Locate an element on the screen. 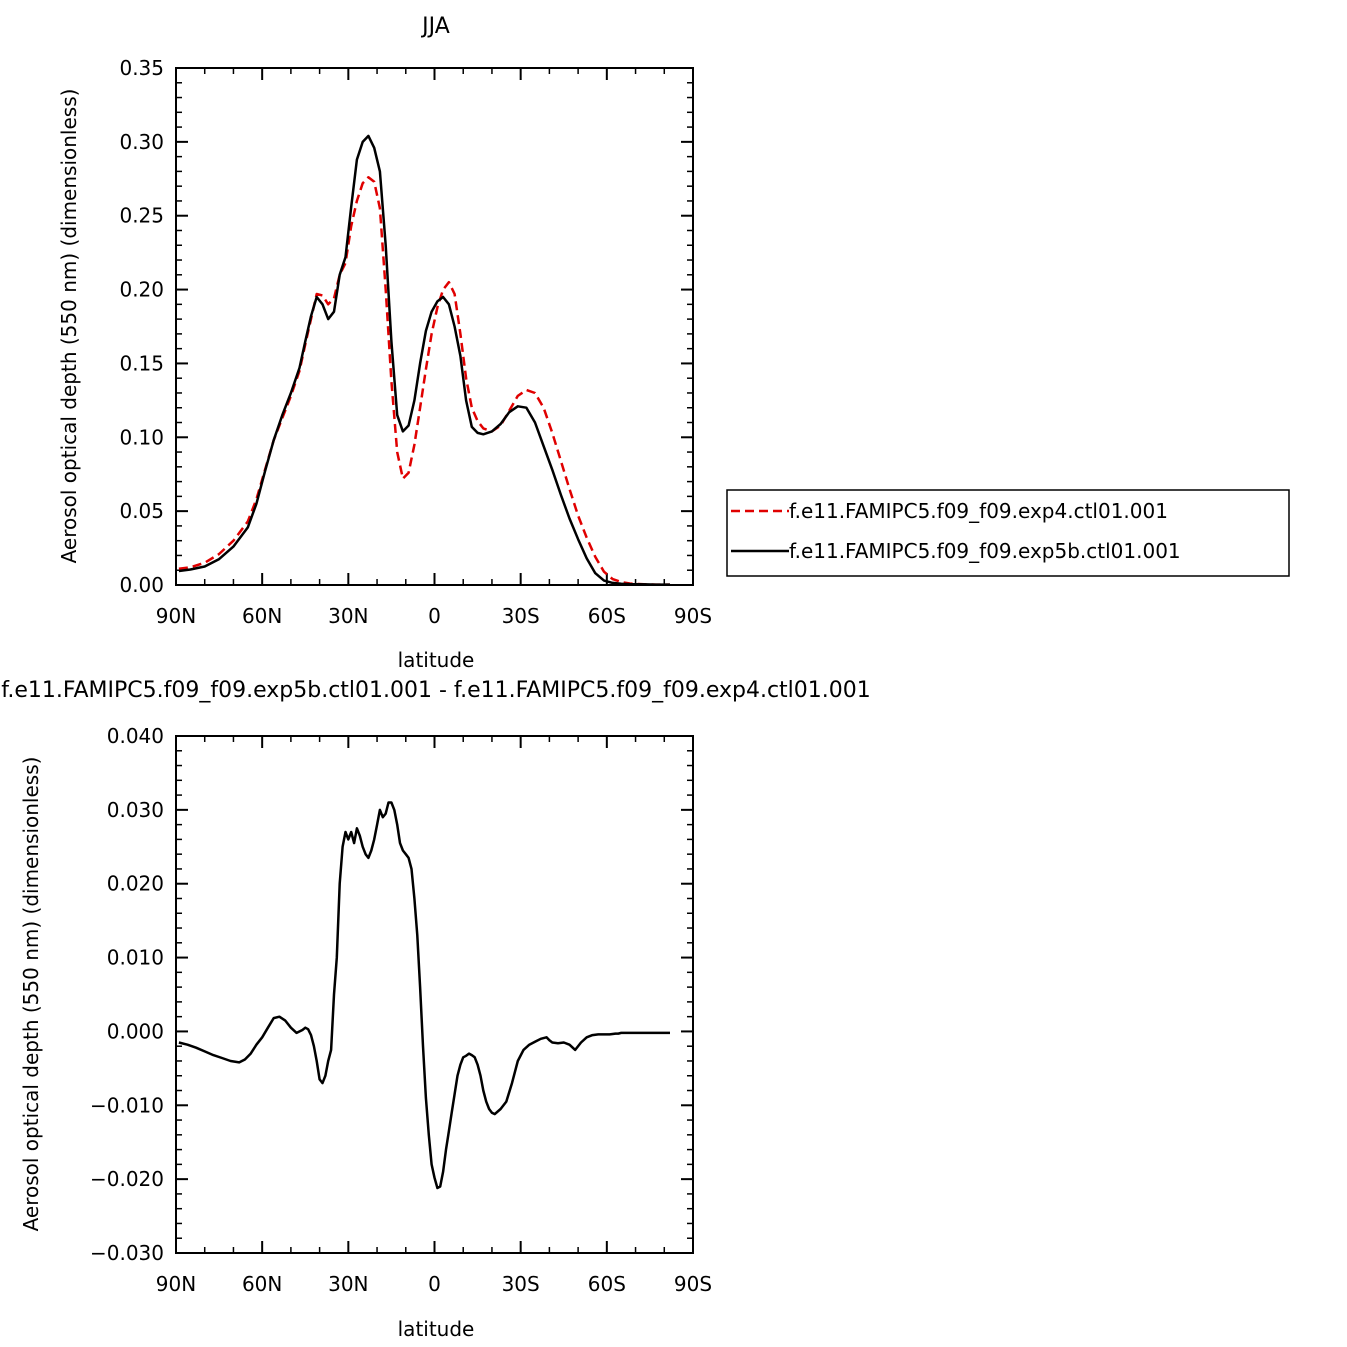 The width and height of the screenshot is (1347, 1347). top-x-tick-label: 30N is located at coordinates (348, 616).